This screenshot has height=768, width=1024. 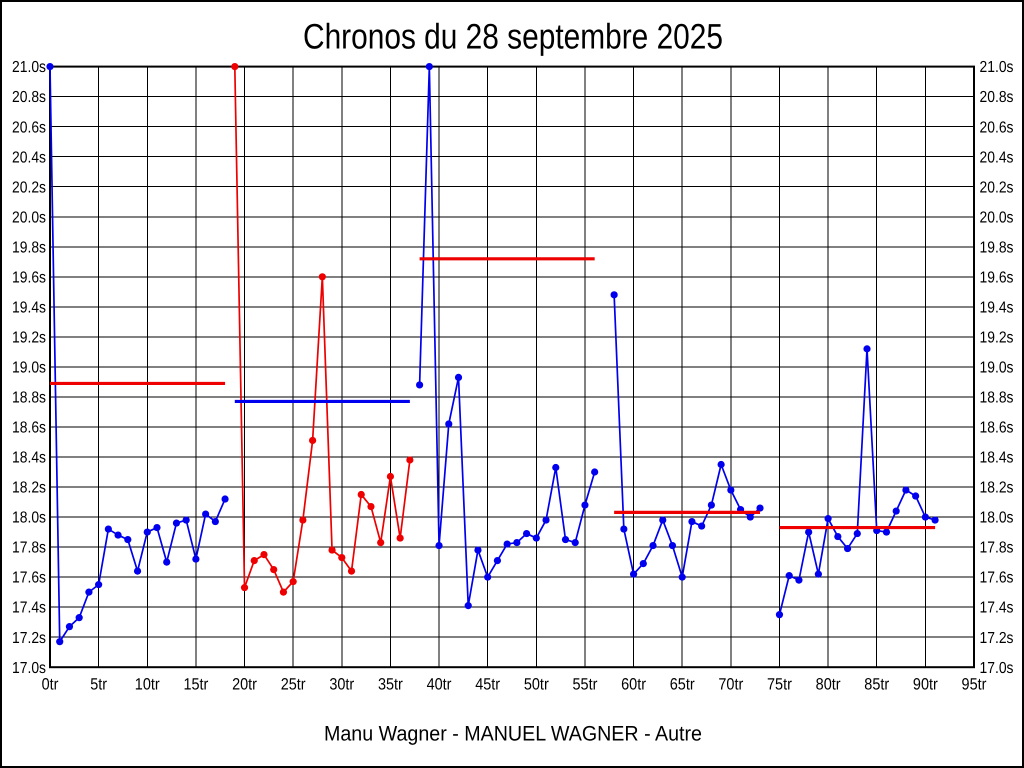 I want to click on svg-text: 80tr, so click(x=828, y=685).